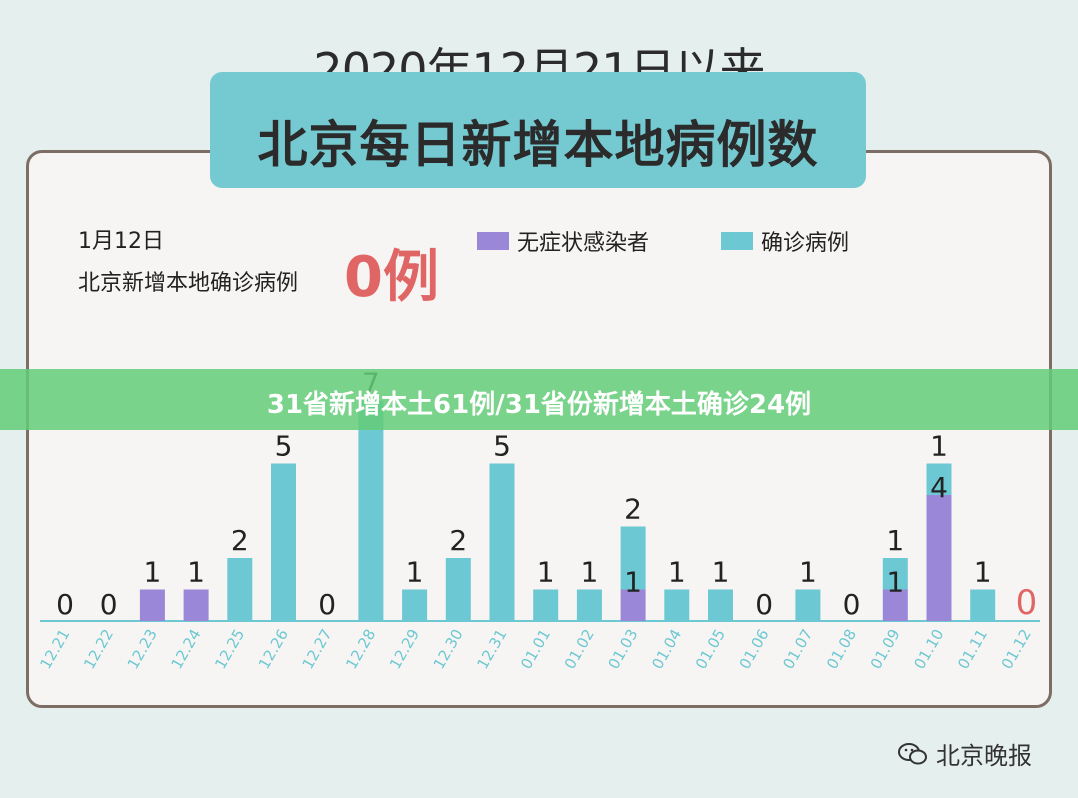 This screenshot has height=798, width=1078. I want to click on bar-confirmed-01.02, so click(589, 605).